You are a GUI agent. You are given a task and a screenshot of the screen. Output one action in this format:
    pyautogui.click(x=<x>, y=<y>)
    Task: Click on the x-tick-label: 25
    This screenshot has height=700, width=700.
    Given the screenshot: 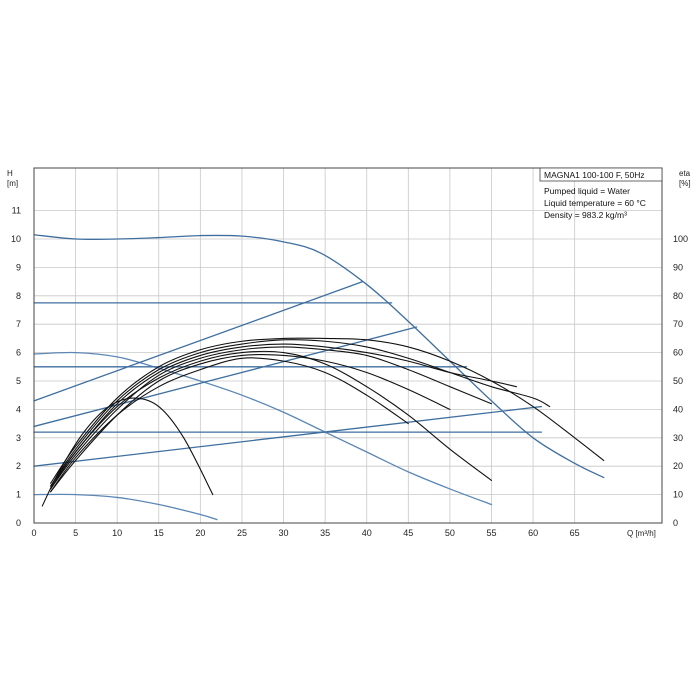 What is the action you would take?
    pyautogui.click(x=242, y=533)
    